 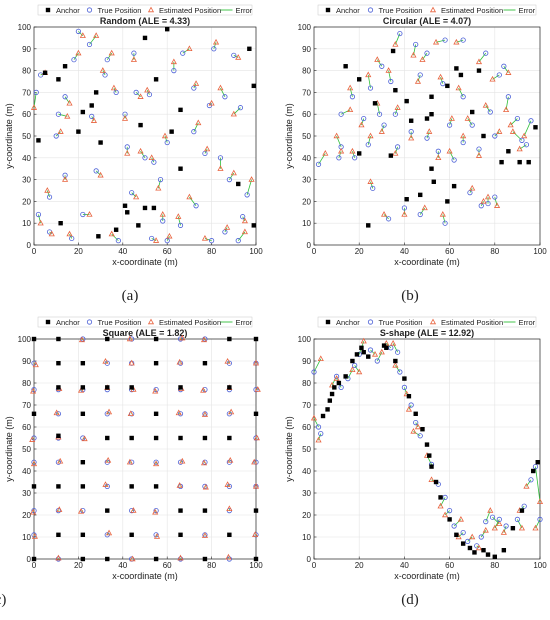 I want to click on x-axis-label: x-coordinate (m), so click(x=145, y=262).